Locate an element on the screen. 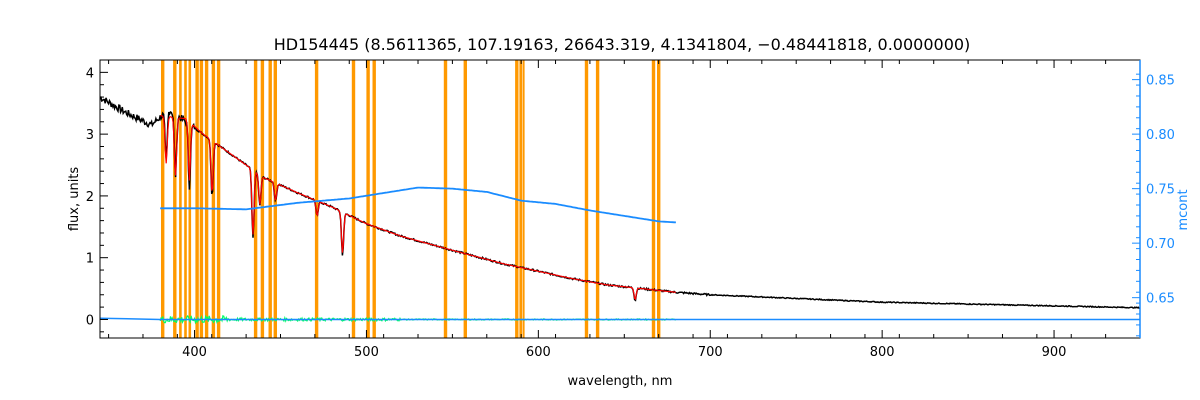 This screenshot has height=400, width=1200. x-tick-label-800: 800 is located at coordinates (882, 352).